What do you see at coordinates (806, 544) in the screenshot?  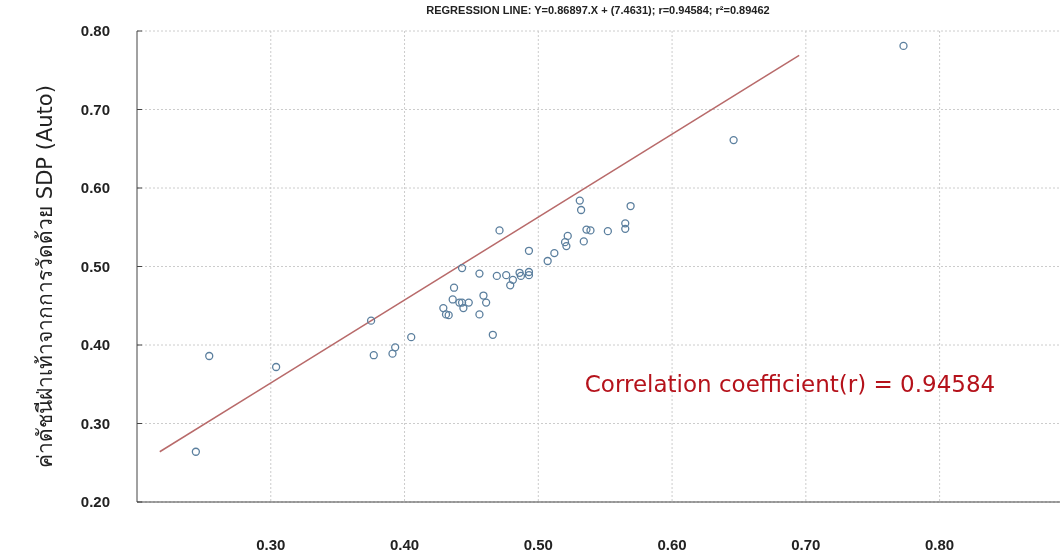 I see `x-tick-label: 0.70` at bounding box center [806, 544].